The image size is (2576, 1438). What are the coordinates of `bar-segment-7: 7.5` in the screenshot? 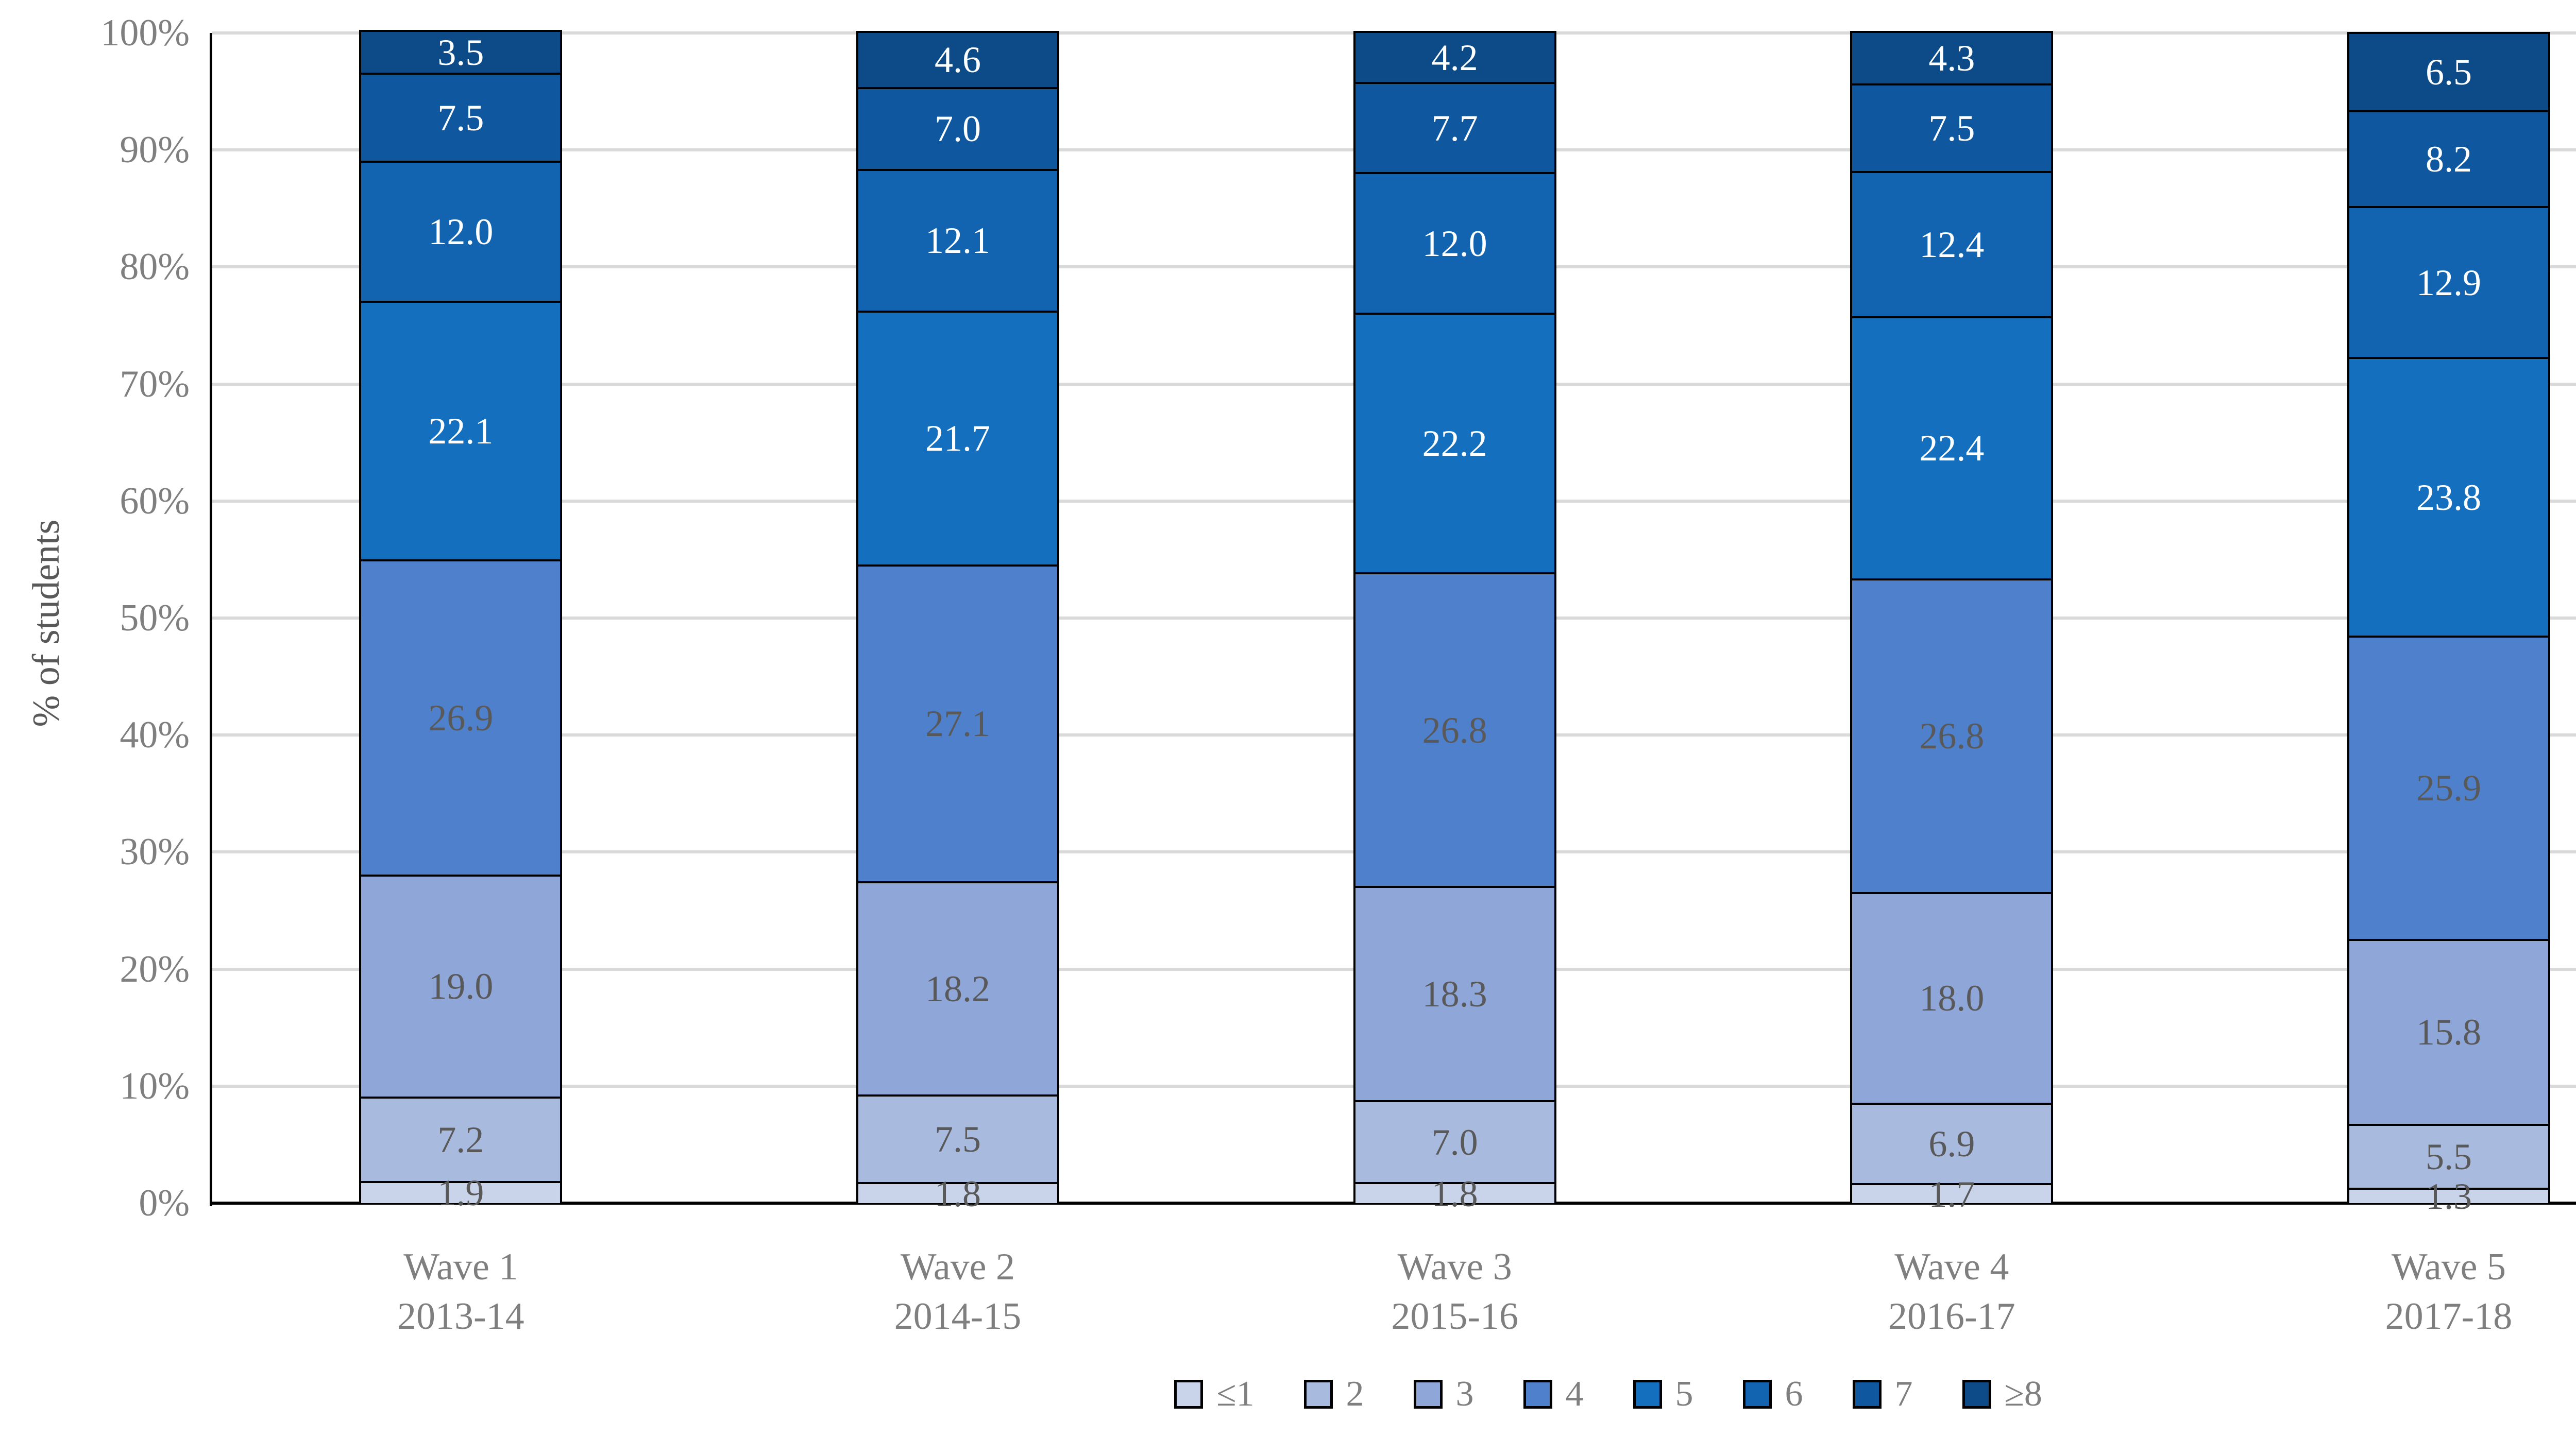 It's located at (461, 117).